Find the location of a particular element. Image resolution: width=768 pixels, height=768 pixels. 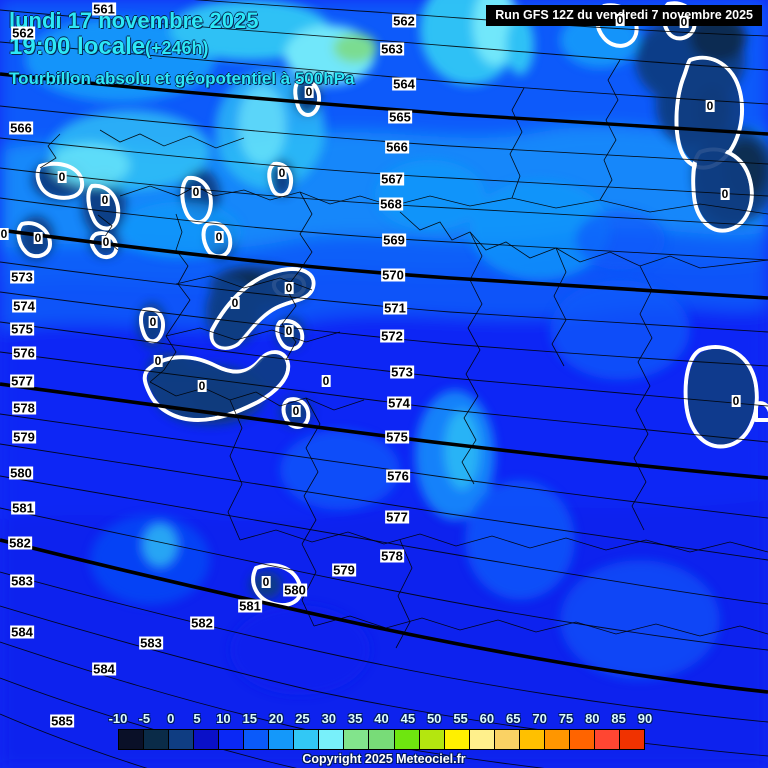

colorbar-tick-label: 0 is located at coordinates (171, 718).